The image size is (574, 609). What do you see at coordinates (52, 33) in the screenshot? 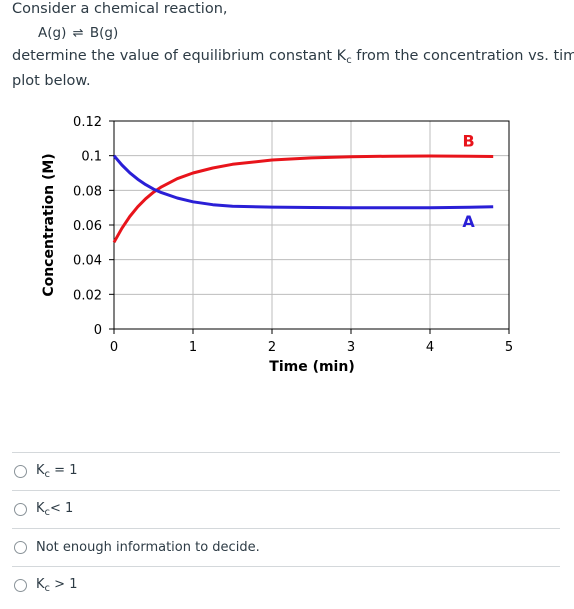
I see `reactant: A(g)` at bounding box center [52, 33].